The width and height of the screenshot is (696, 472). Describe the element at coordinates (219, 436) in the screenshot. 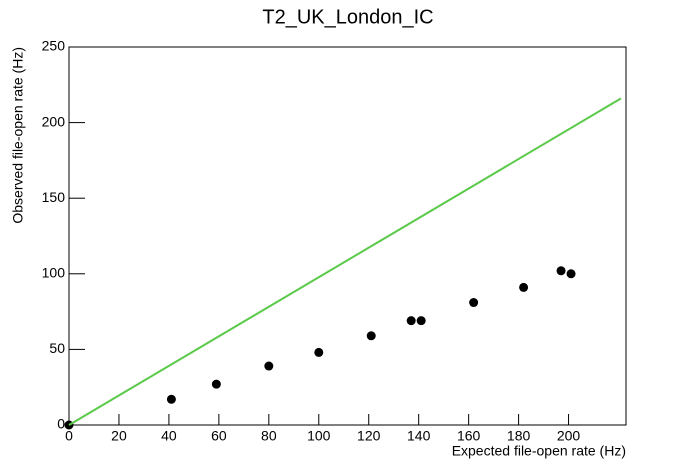

I see `x-tick-label: 60` at that location.